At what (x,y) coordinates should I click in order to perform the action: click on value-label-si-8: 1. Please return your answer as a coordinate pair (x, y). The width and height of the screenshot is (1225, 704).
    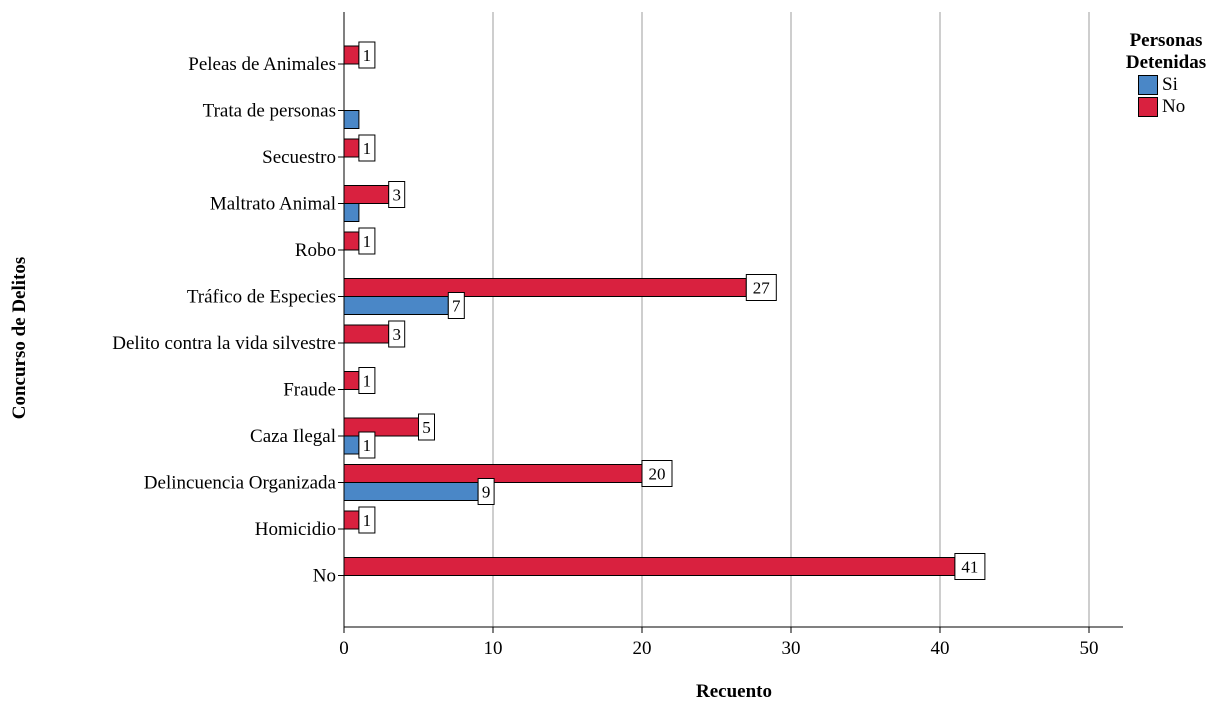
    Looking at the image, I should click on (367, 445).